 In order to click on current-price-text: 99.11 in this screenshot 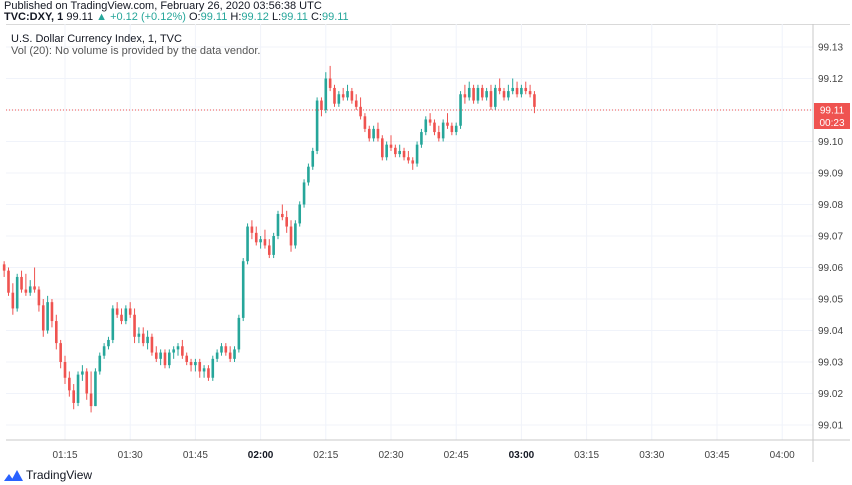, I will do `click(832, 111)`.